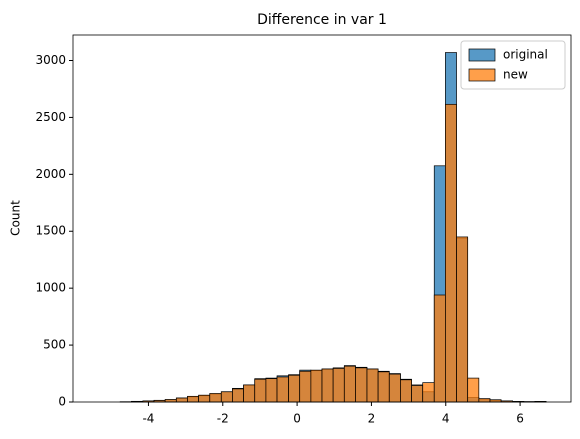  I want to click on y-axis-label: Count, so click(16, 218).